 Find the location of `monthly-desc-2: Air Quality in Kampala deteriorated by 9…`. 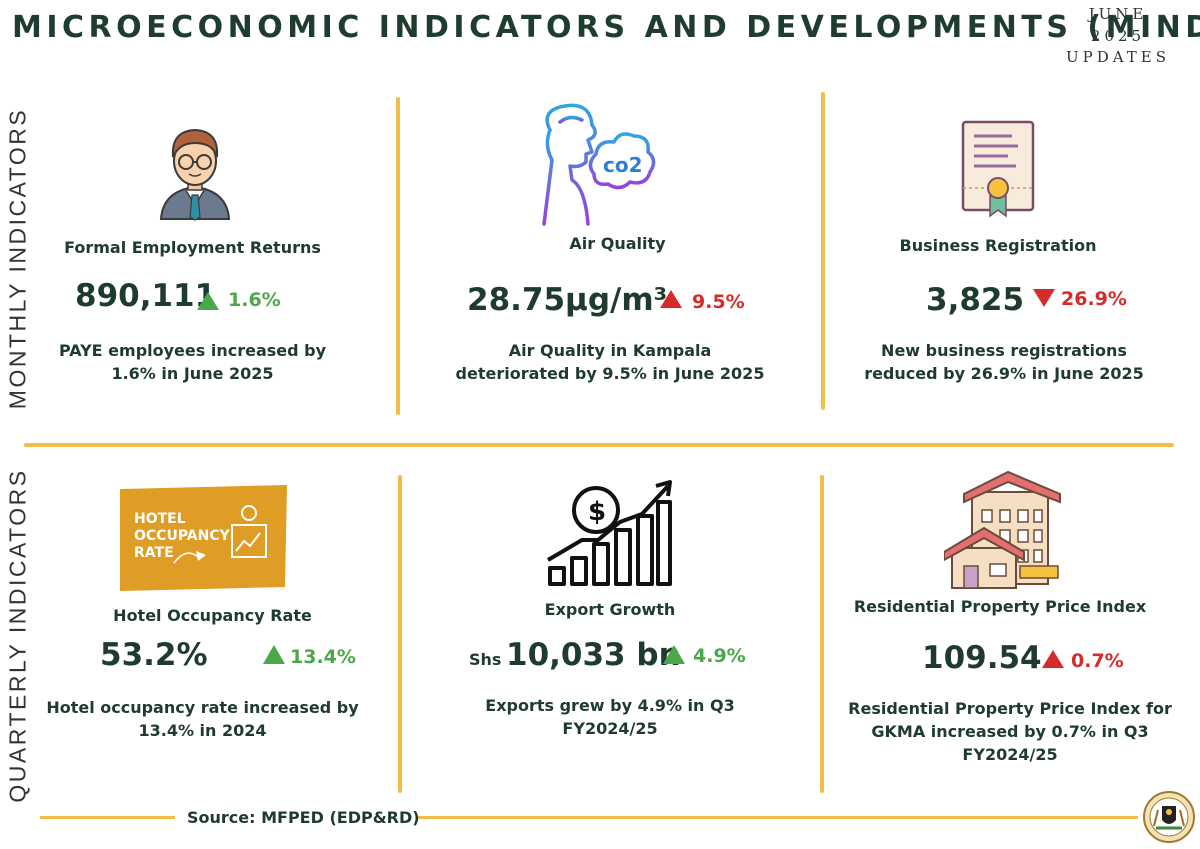

monthly-desc-2: Air Quality in Kampala deteriorated by 9… is located at coordinates (610, 362).